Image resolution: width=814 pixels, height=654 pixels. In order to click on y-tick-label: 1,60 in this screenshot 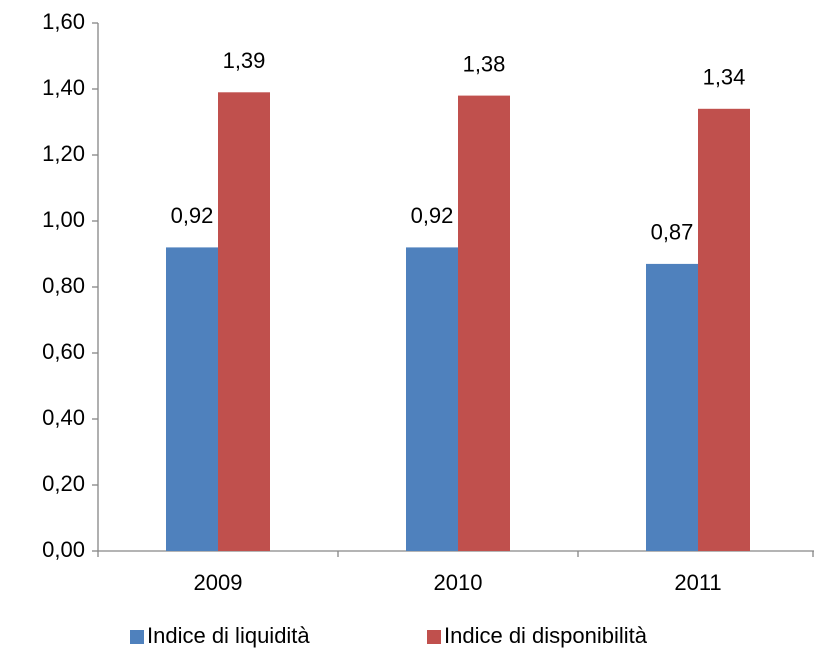, I will do `click(63, 21)`.